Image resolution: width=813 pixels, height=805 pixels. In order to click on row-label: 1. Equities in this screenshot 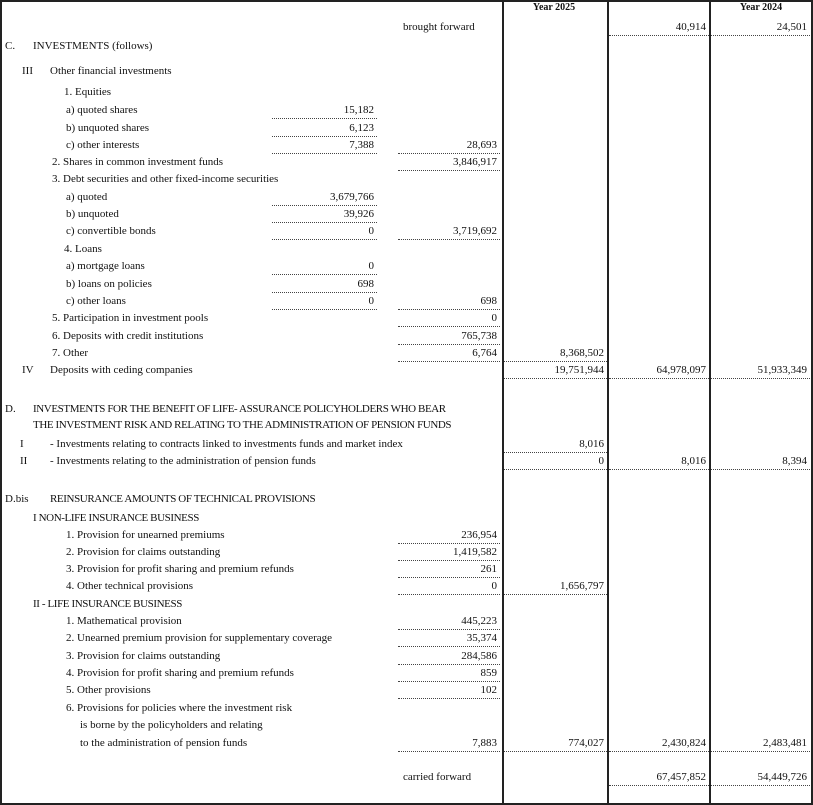, I will do `click(88, 92)`.